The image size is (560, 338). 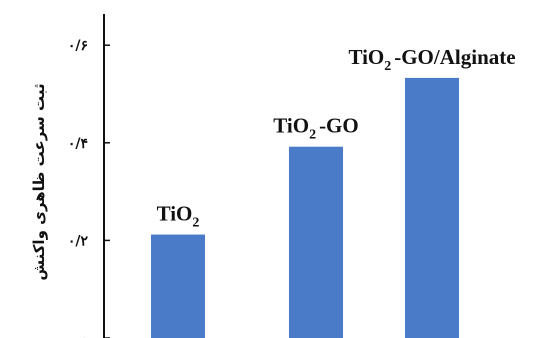 What do you see at coordinates (178, 216) in the screenshot?
I see `bar-data-label: TiO2` at bounding box center [178, 216].